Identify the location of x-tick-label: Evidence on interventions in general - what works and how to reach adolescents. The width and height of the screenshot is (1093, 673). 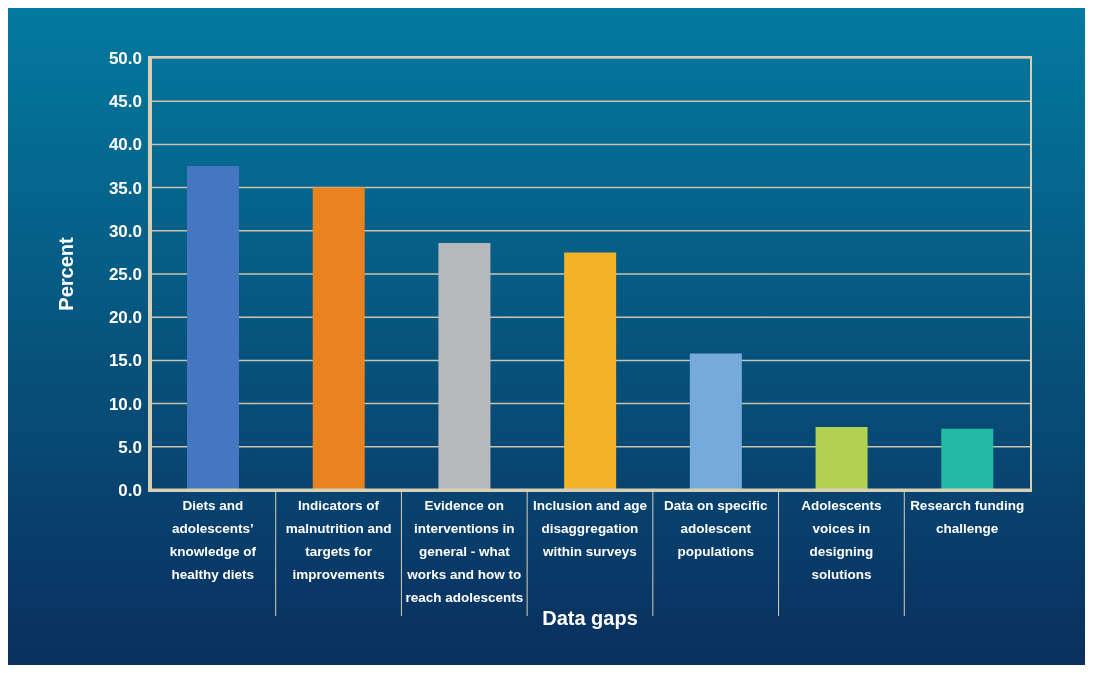
(464, 551).